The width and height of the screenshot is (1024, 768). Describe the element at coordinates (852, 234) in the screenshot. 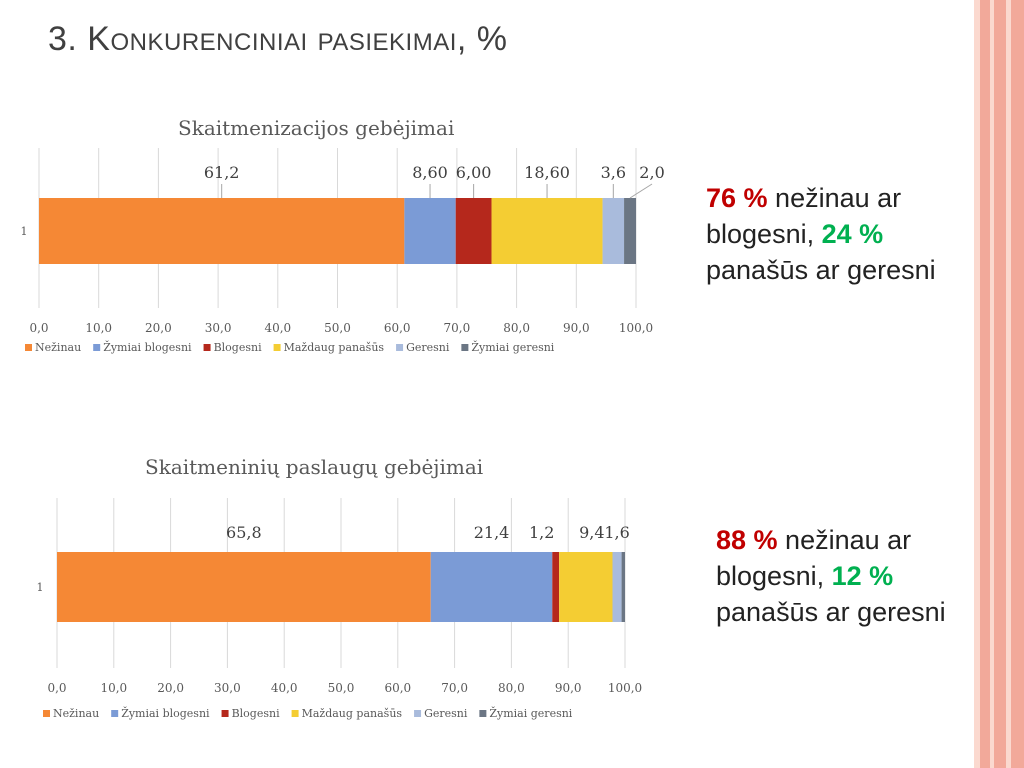

I see `note-1-good-pct: 24 %` at that location.